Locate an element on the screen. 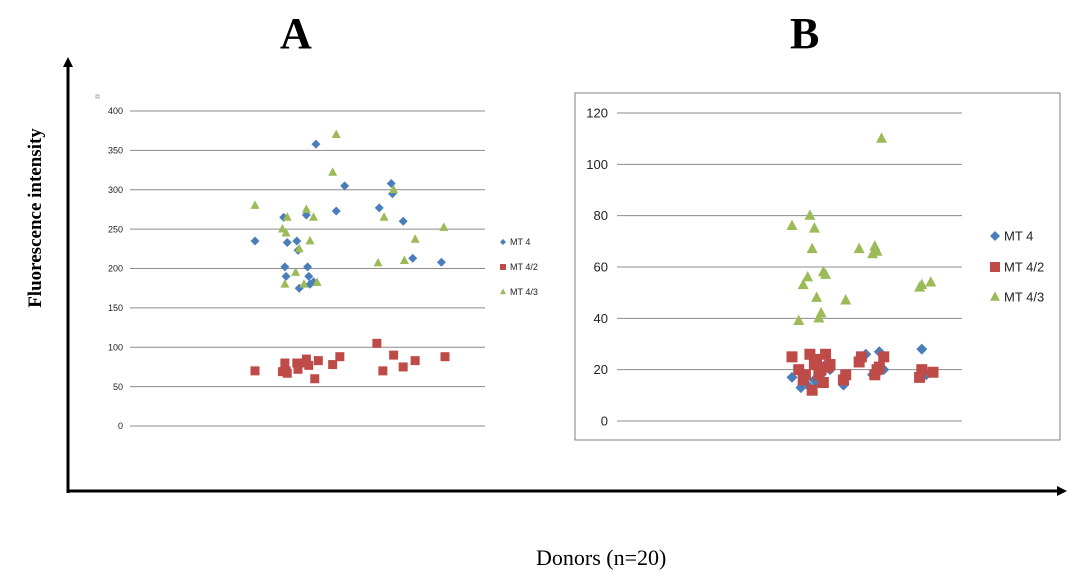 The width and height of the screenshot is (1072, 583). chart-b-y-tick-label: 100 is located at coordinates (597, 164).